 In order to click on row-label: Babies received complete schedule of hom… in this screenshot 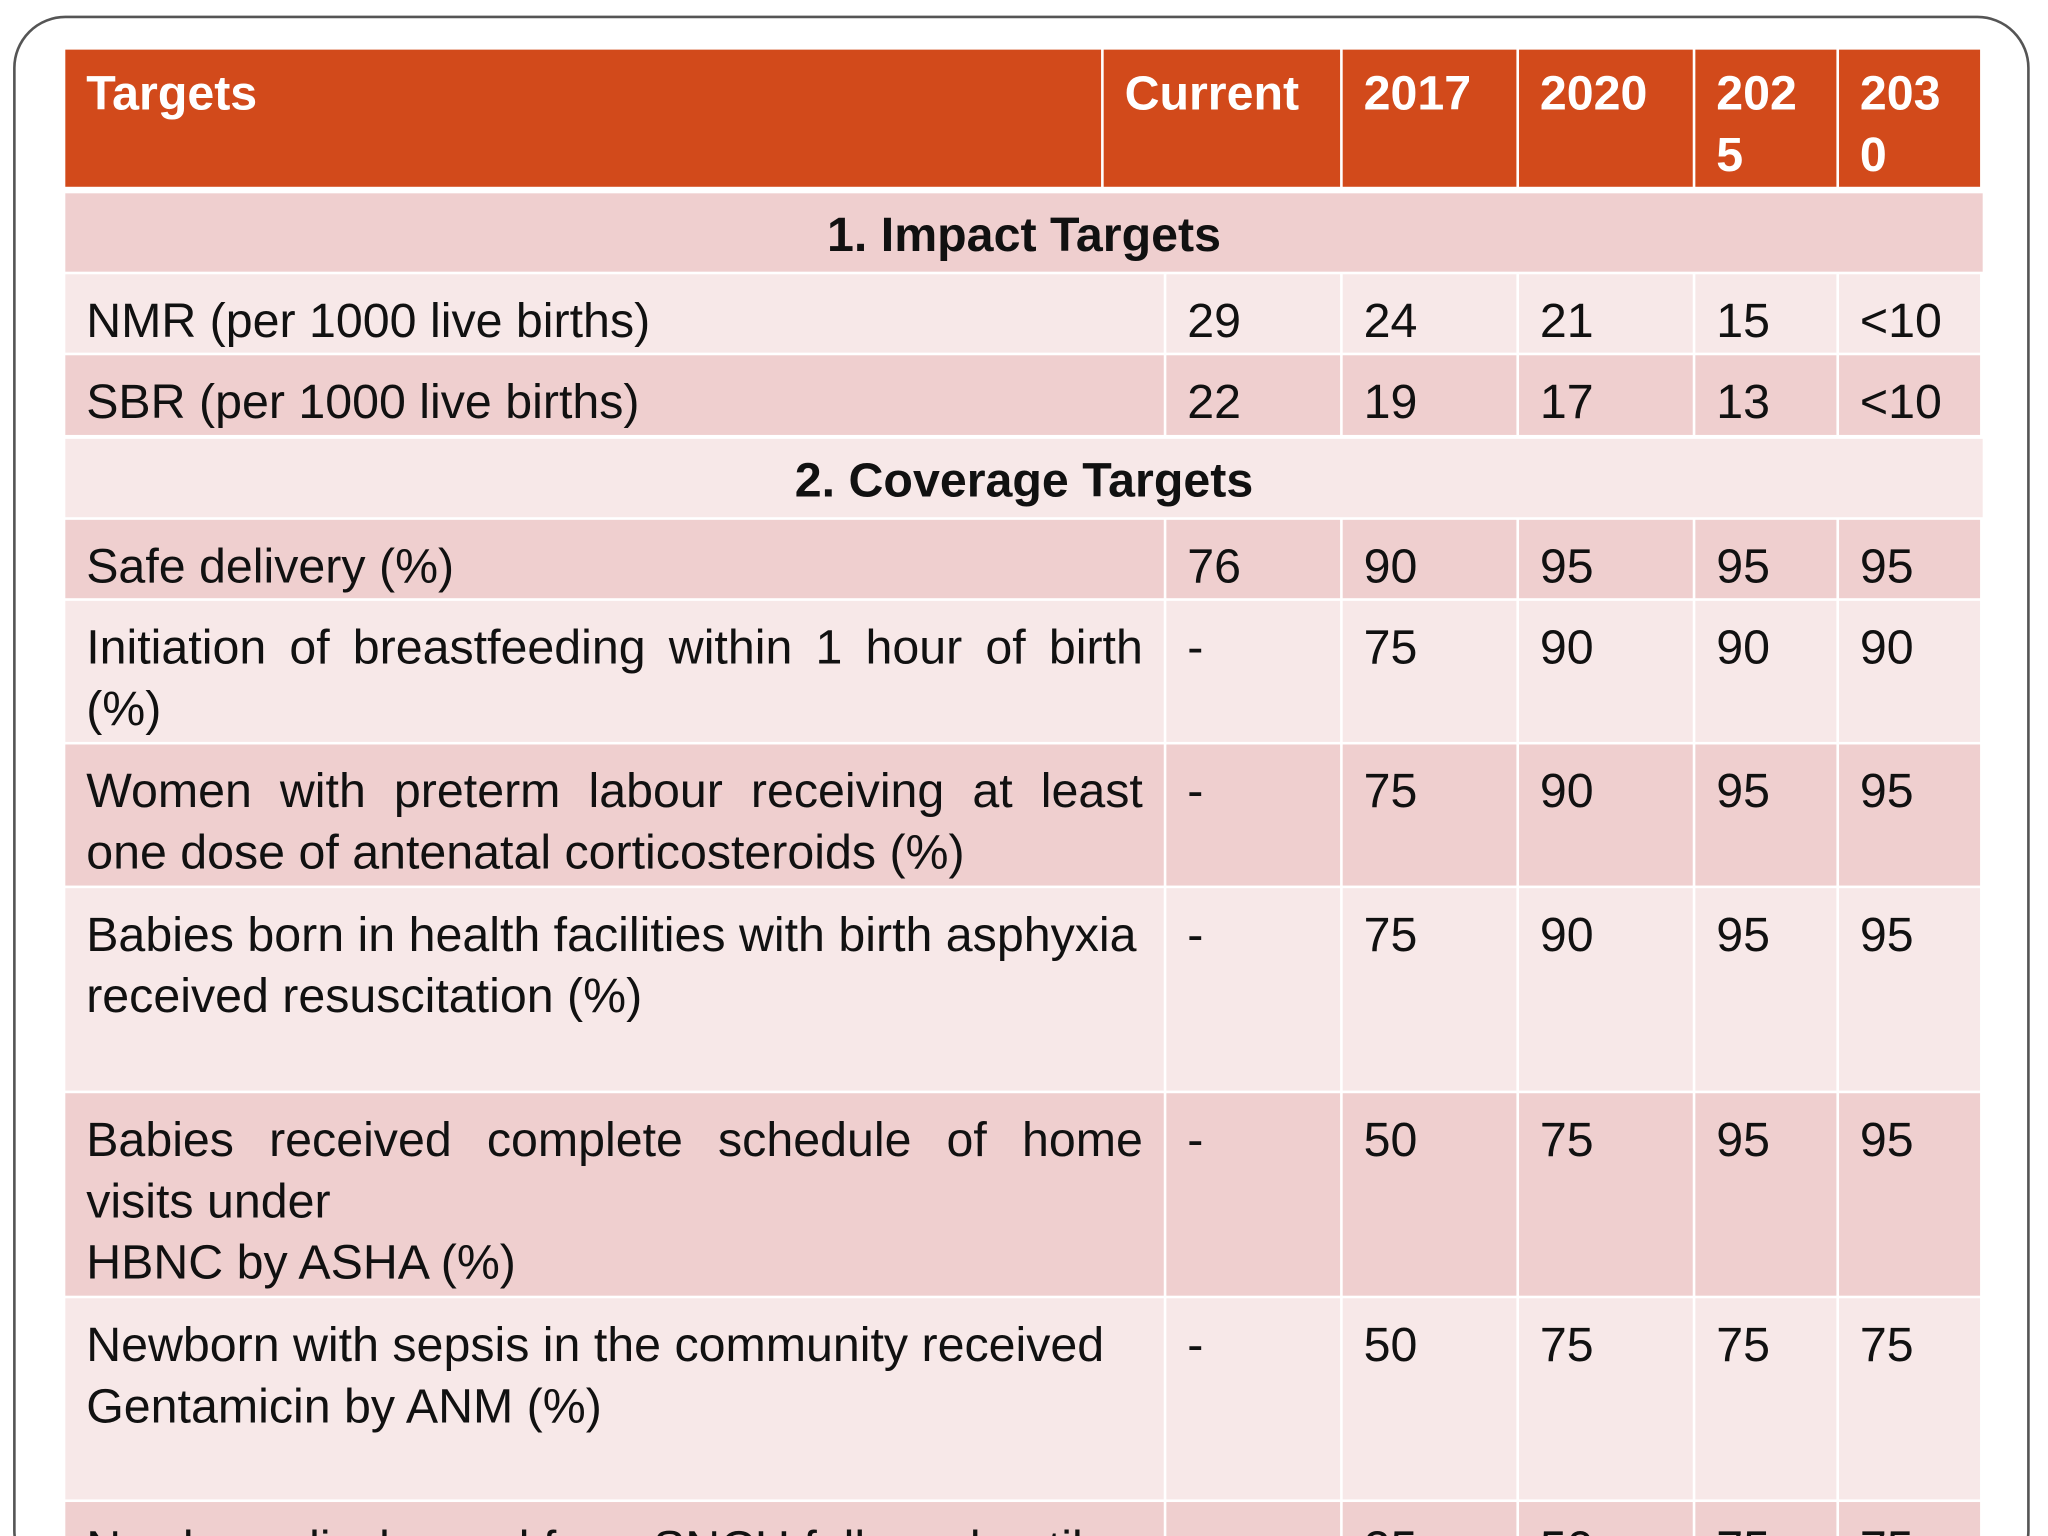, I will do `click(614, 1194)`.